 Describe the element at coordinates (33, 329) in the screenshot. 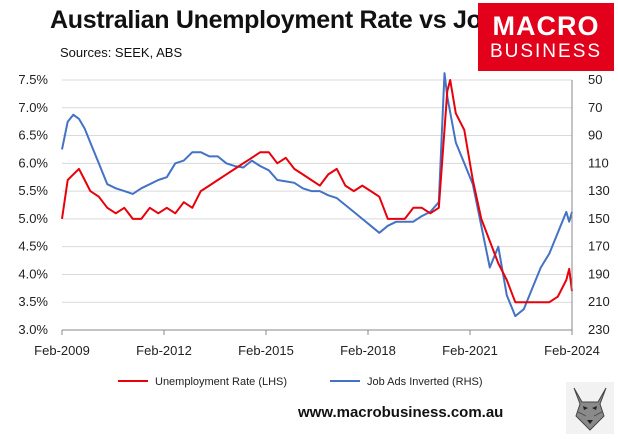

I see `left-tick-label: 3.0%` at that location.